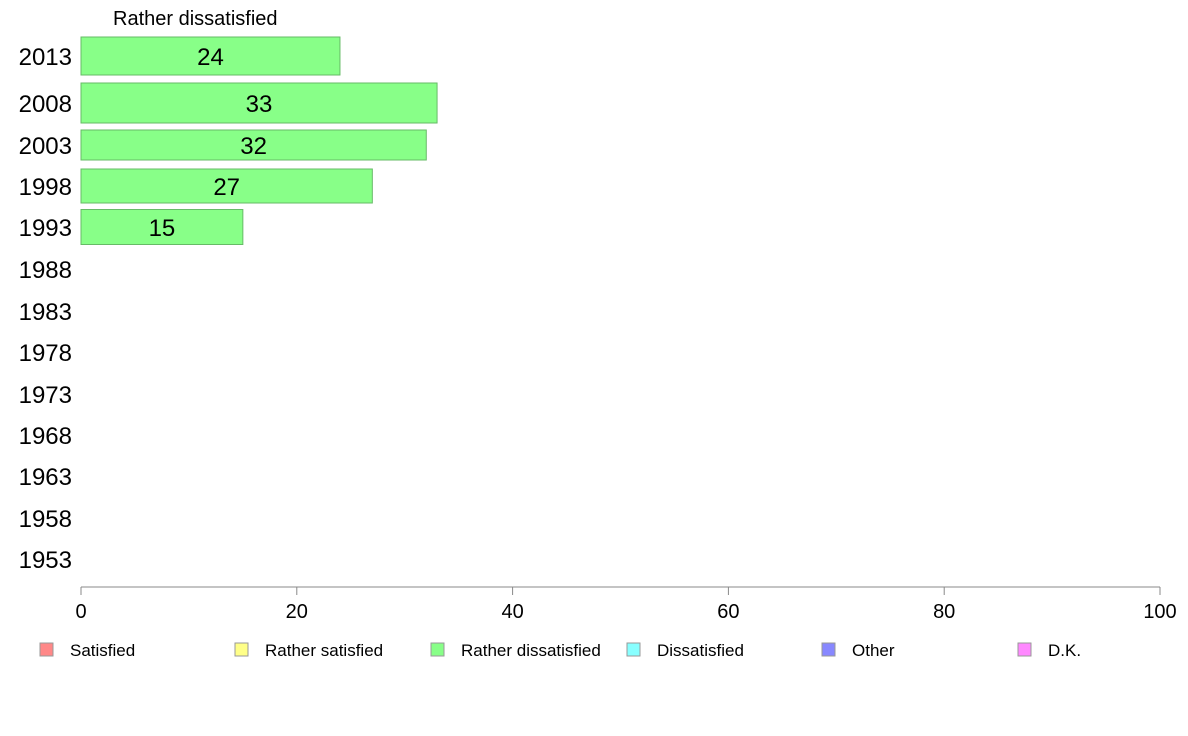 This screenshot has width=1188, height=736. Describe the element at coordinates (80, 612) in the screenshot. I see `x-tick-label: 0` at that location.